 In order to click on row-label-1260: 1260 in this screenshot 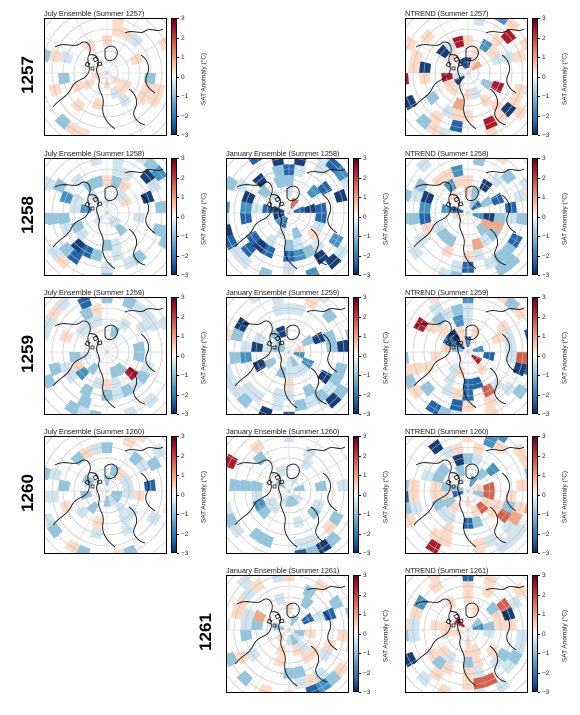, I will do `click(27, 493)`.